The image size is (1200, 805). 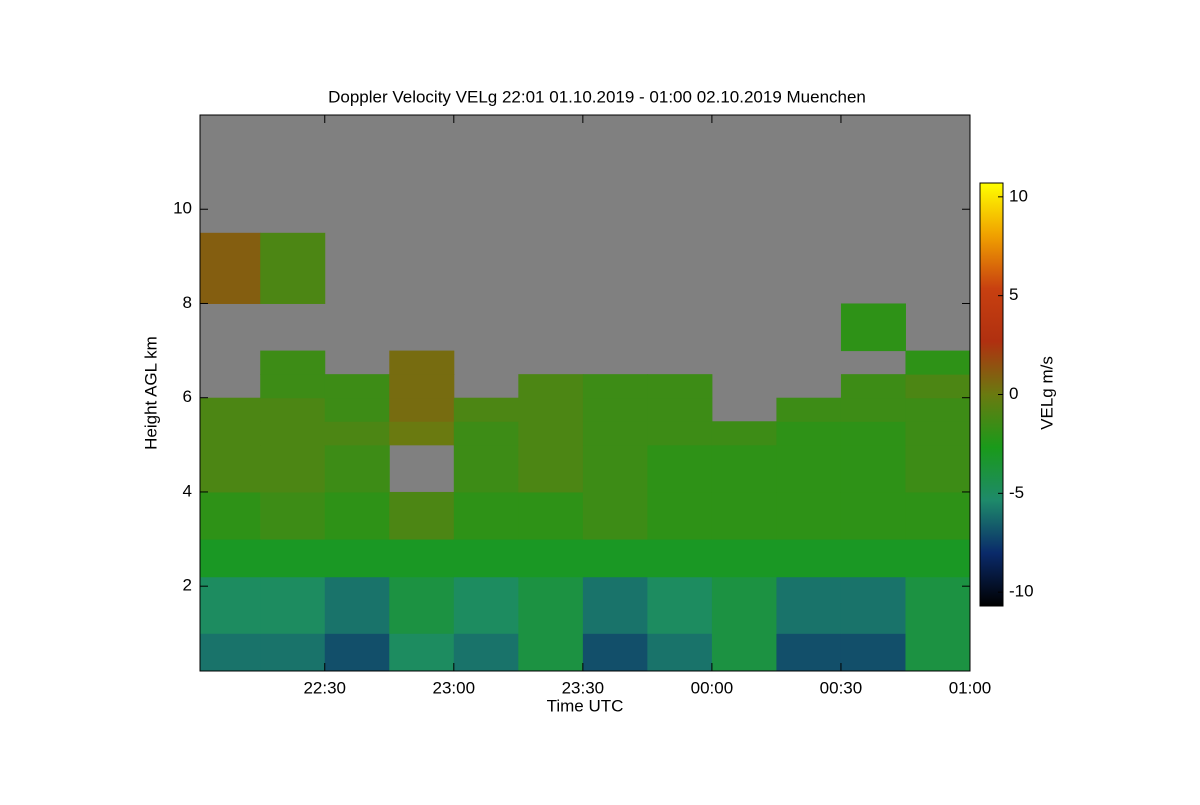 I want to click on x-tick-label: 00:00, so click(x=712, y=687).